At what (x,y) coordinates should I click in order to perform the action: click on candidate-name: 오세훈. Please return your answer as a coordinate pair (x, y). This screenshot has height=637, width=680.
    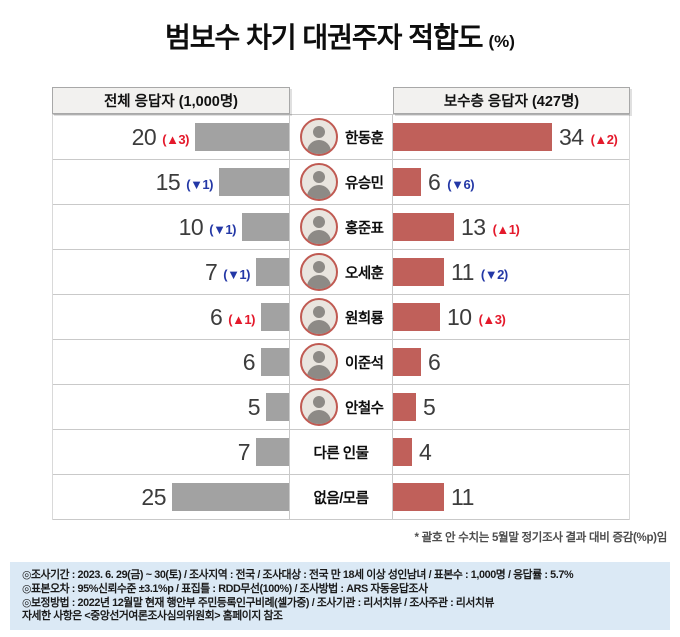
    Looking at the image, I should click on (364, 273).